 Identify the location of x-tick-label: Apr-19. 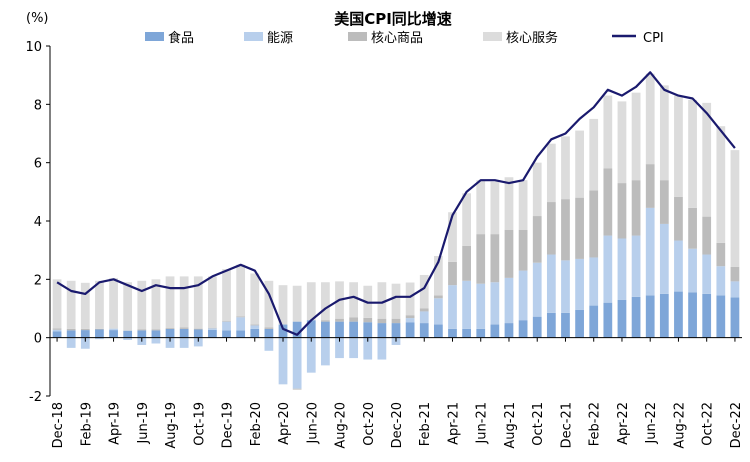
(115, 423).